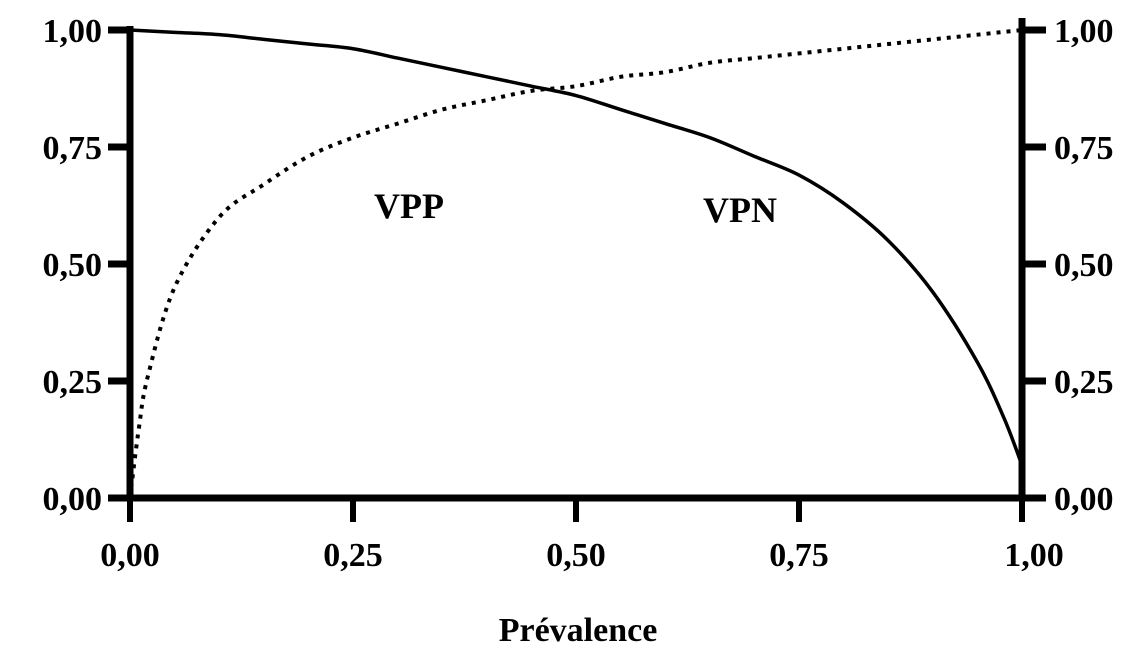  I want to click on y-tick-label-left: 0,00, so click(73, 499).